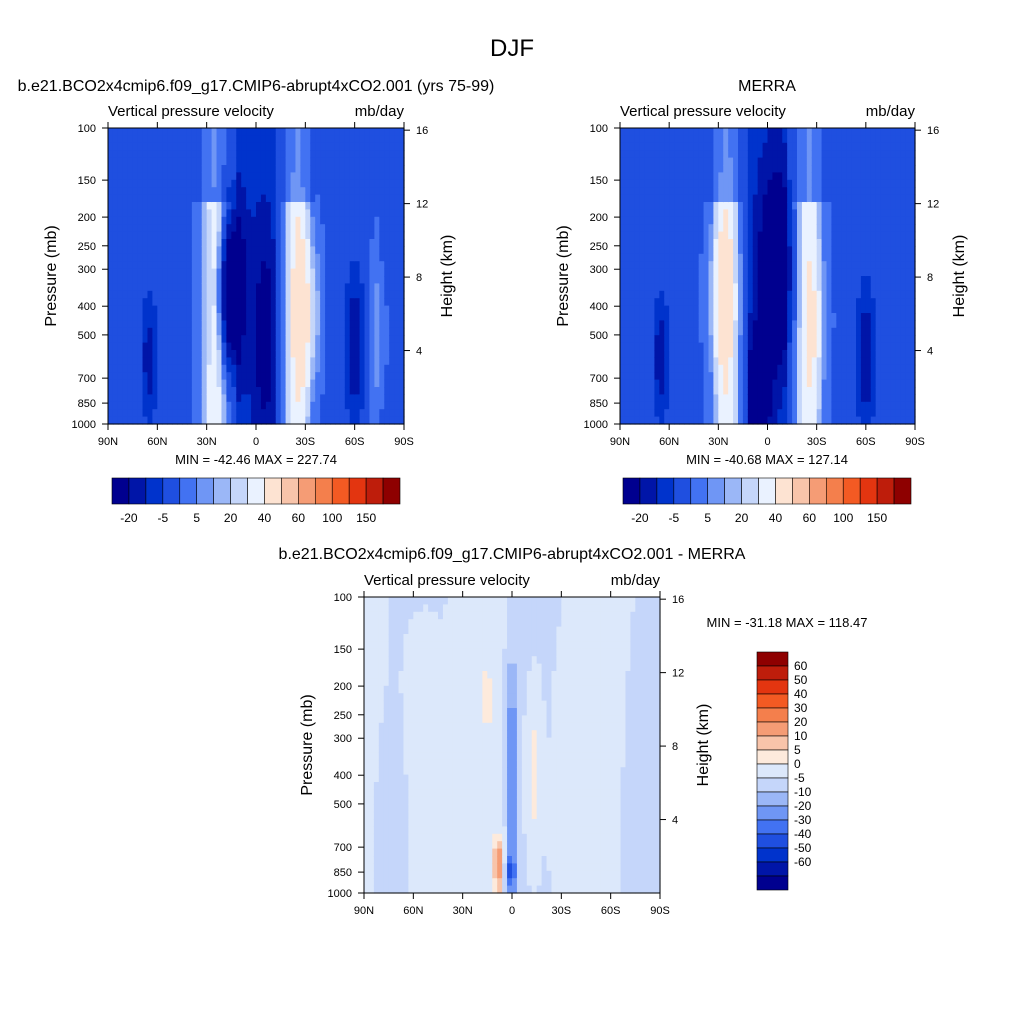 Image resolution: width=1024 pixels, height=1024 pixels. Describe the element at coordinates (877, 518) in the screenshot. I see `colorbar-label: 150` at that location.